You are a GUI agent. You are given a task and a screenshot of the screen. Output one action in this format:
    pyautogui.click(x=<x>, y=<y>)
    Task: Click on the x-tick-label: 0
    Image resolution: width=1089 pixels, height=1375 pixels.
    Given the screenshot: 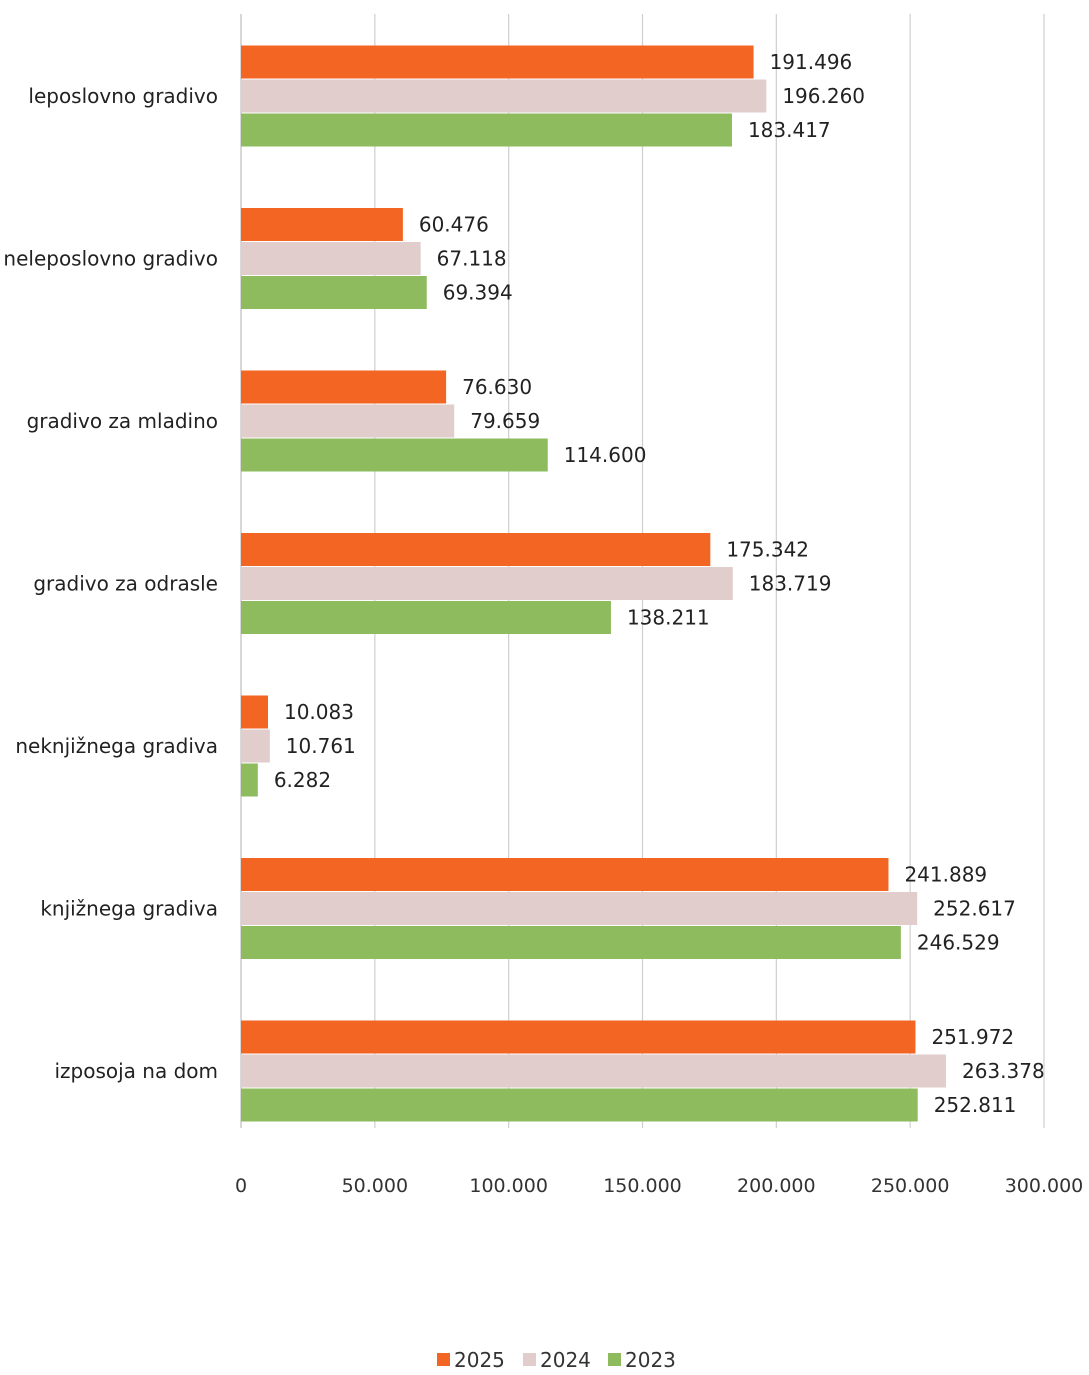 What is the action you would take?
    pyautogui.click(x=241, y=1186)
    